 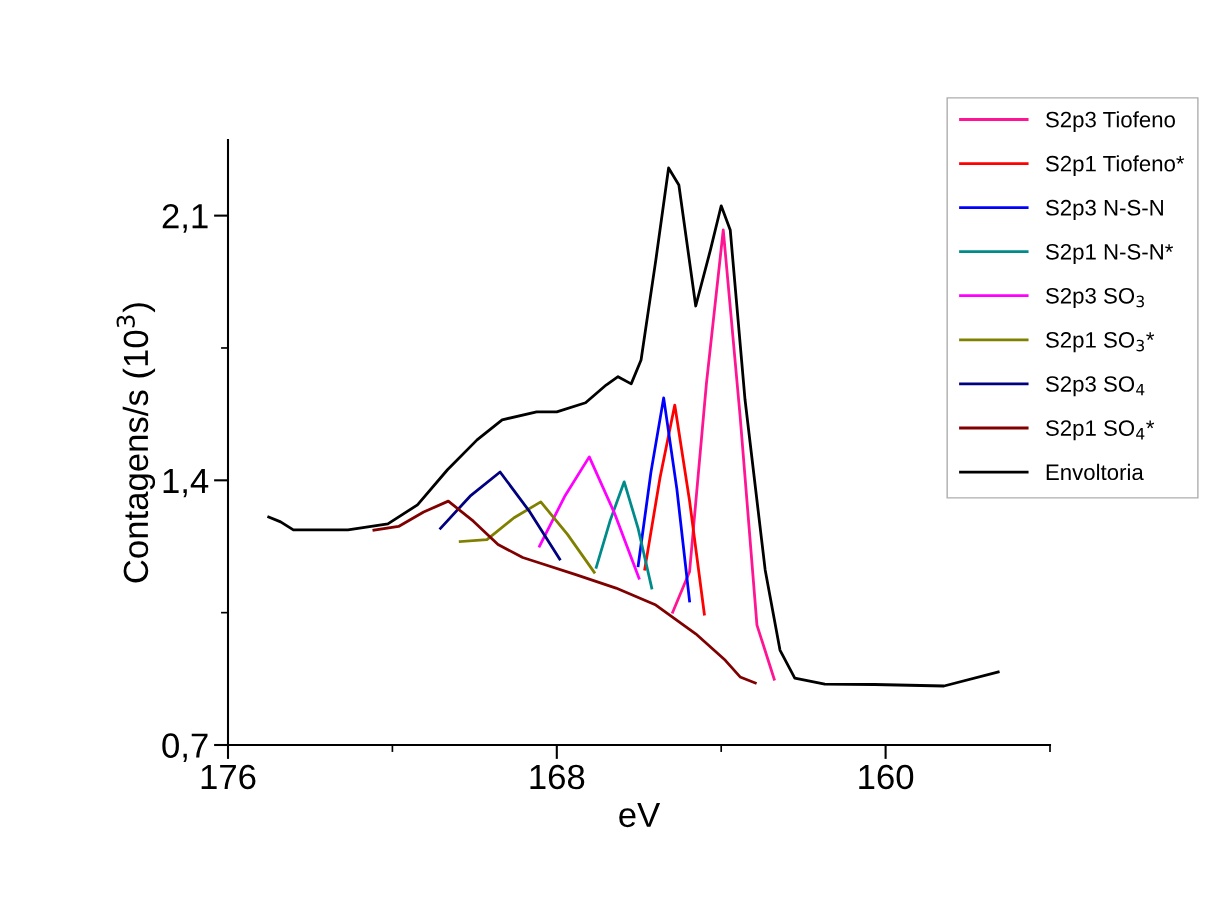 What do you see at coordinates (886, 777) in the screenshot?
I see `x-tick-label: 160` at bounding box center [886, 777].